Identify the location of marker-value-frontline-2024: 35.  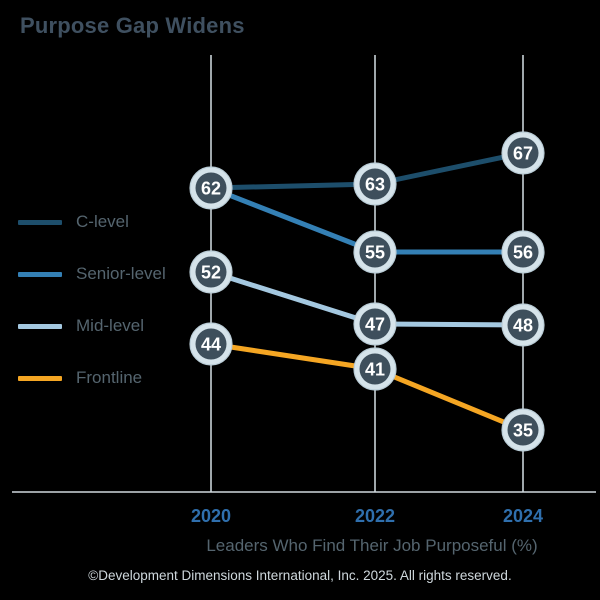
(523, 431).